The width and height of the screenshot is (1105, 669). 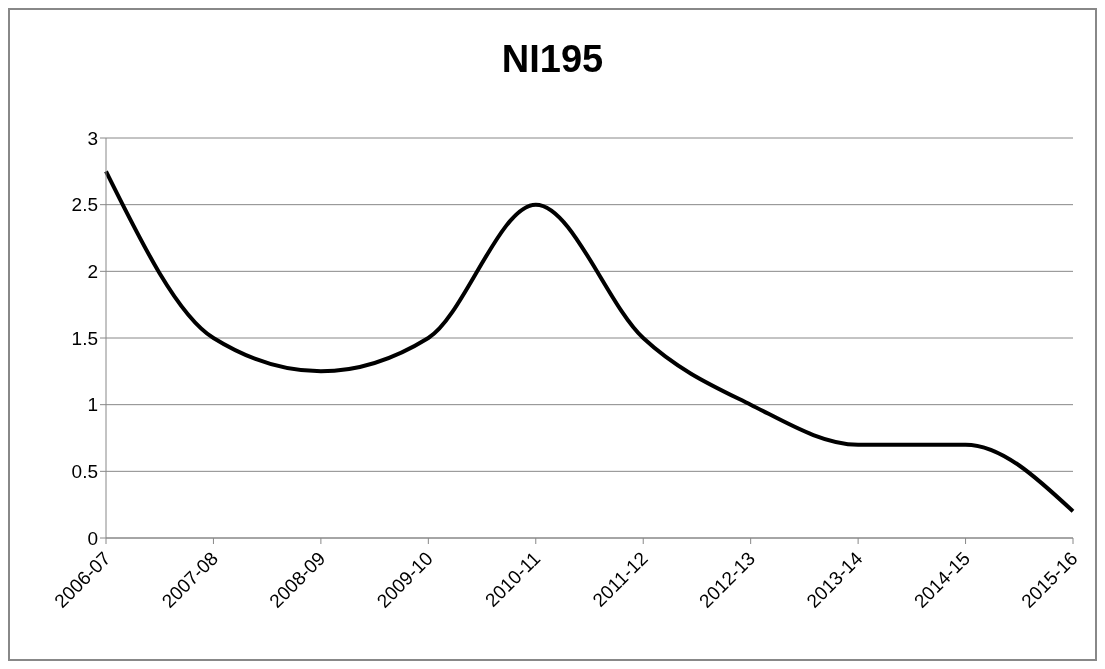 What do you see at coordinates (92, 272) in the screenshot?
I see `y-tick-label: 2` at bounding box center [92, 272].